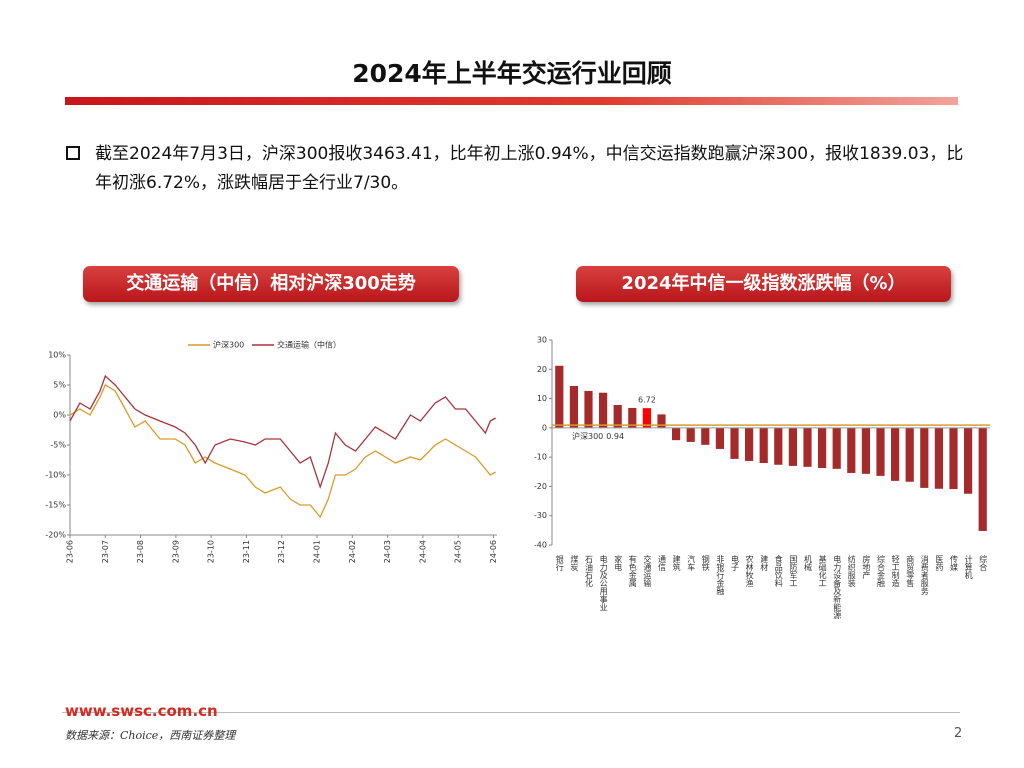 The width and height of the screenshot is (1024, 768). I want to click on x-tick-label: 23-08, so click(140, 551).